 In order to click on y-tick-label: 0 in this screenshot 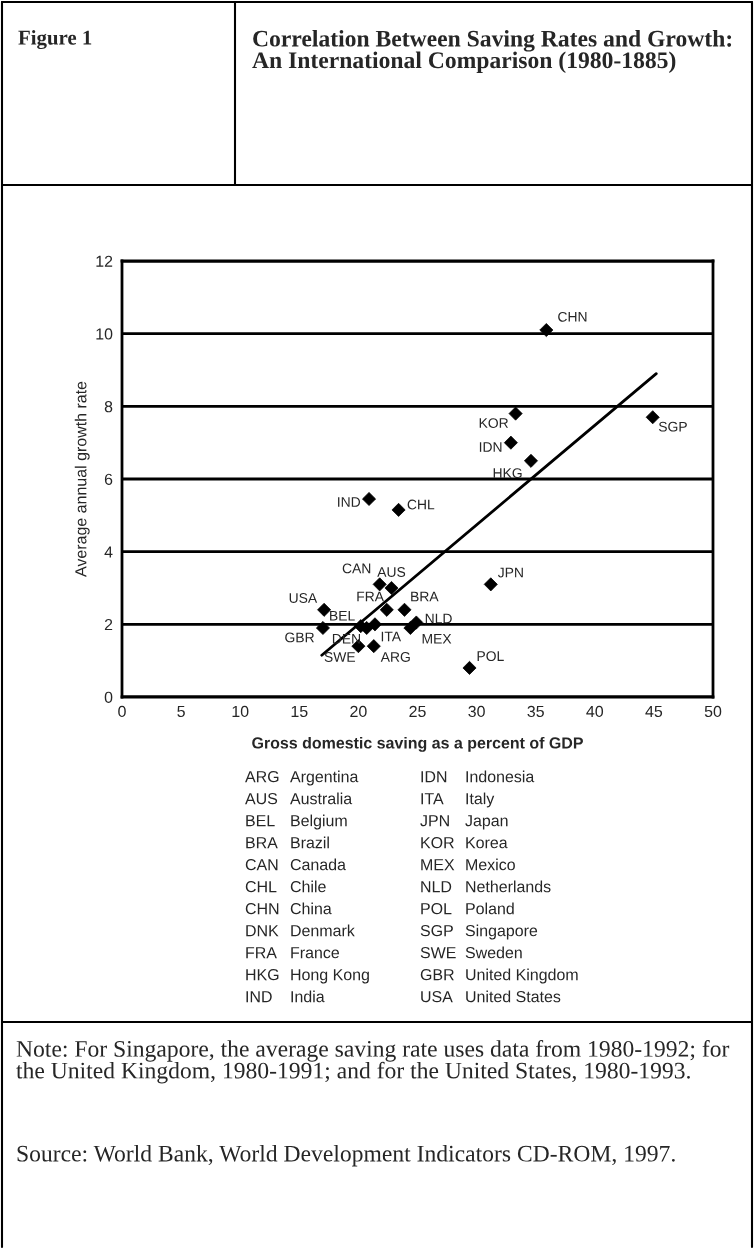, I will do `click(108, 697)`.